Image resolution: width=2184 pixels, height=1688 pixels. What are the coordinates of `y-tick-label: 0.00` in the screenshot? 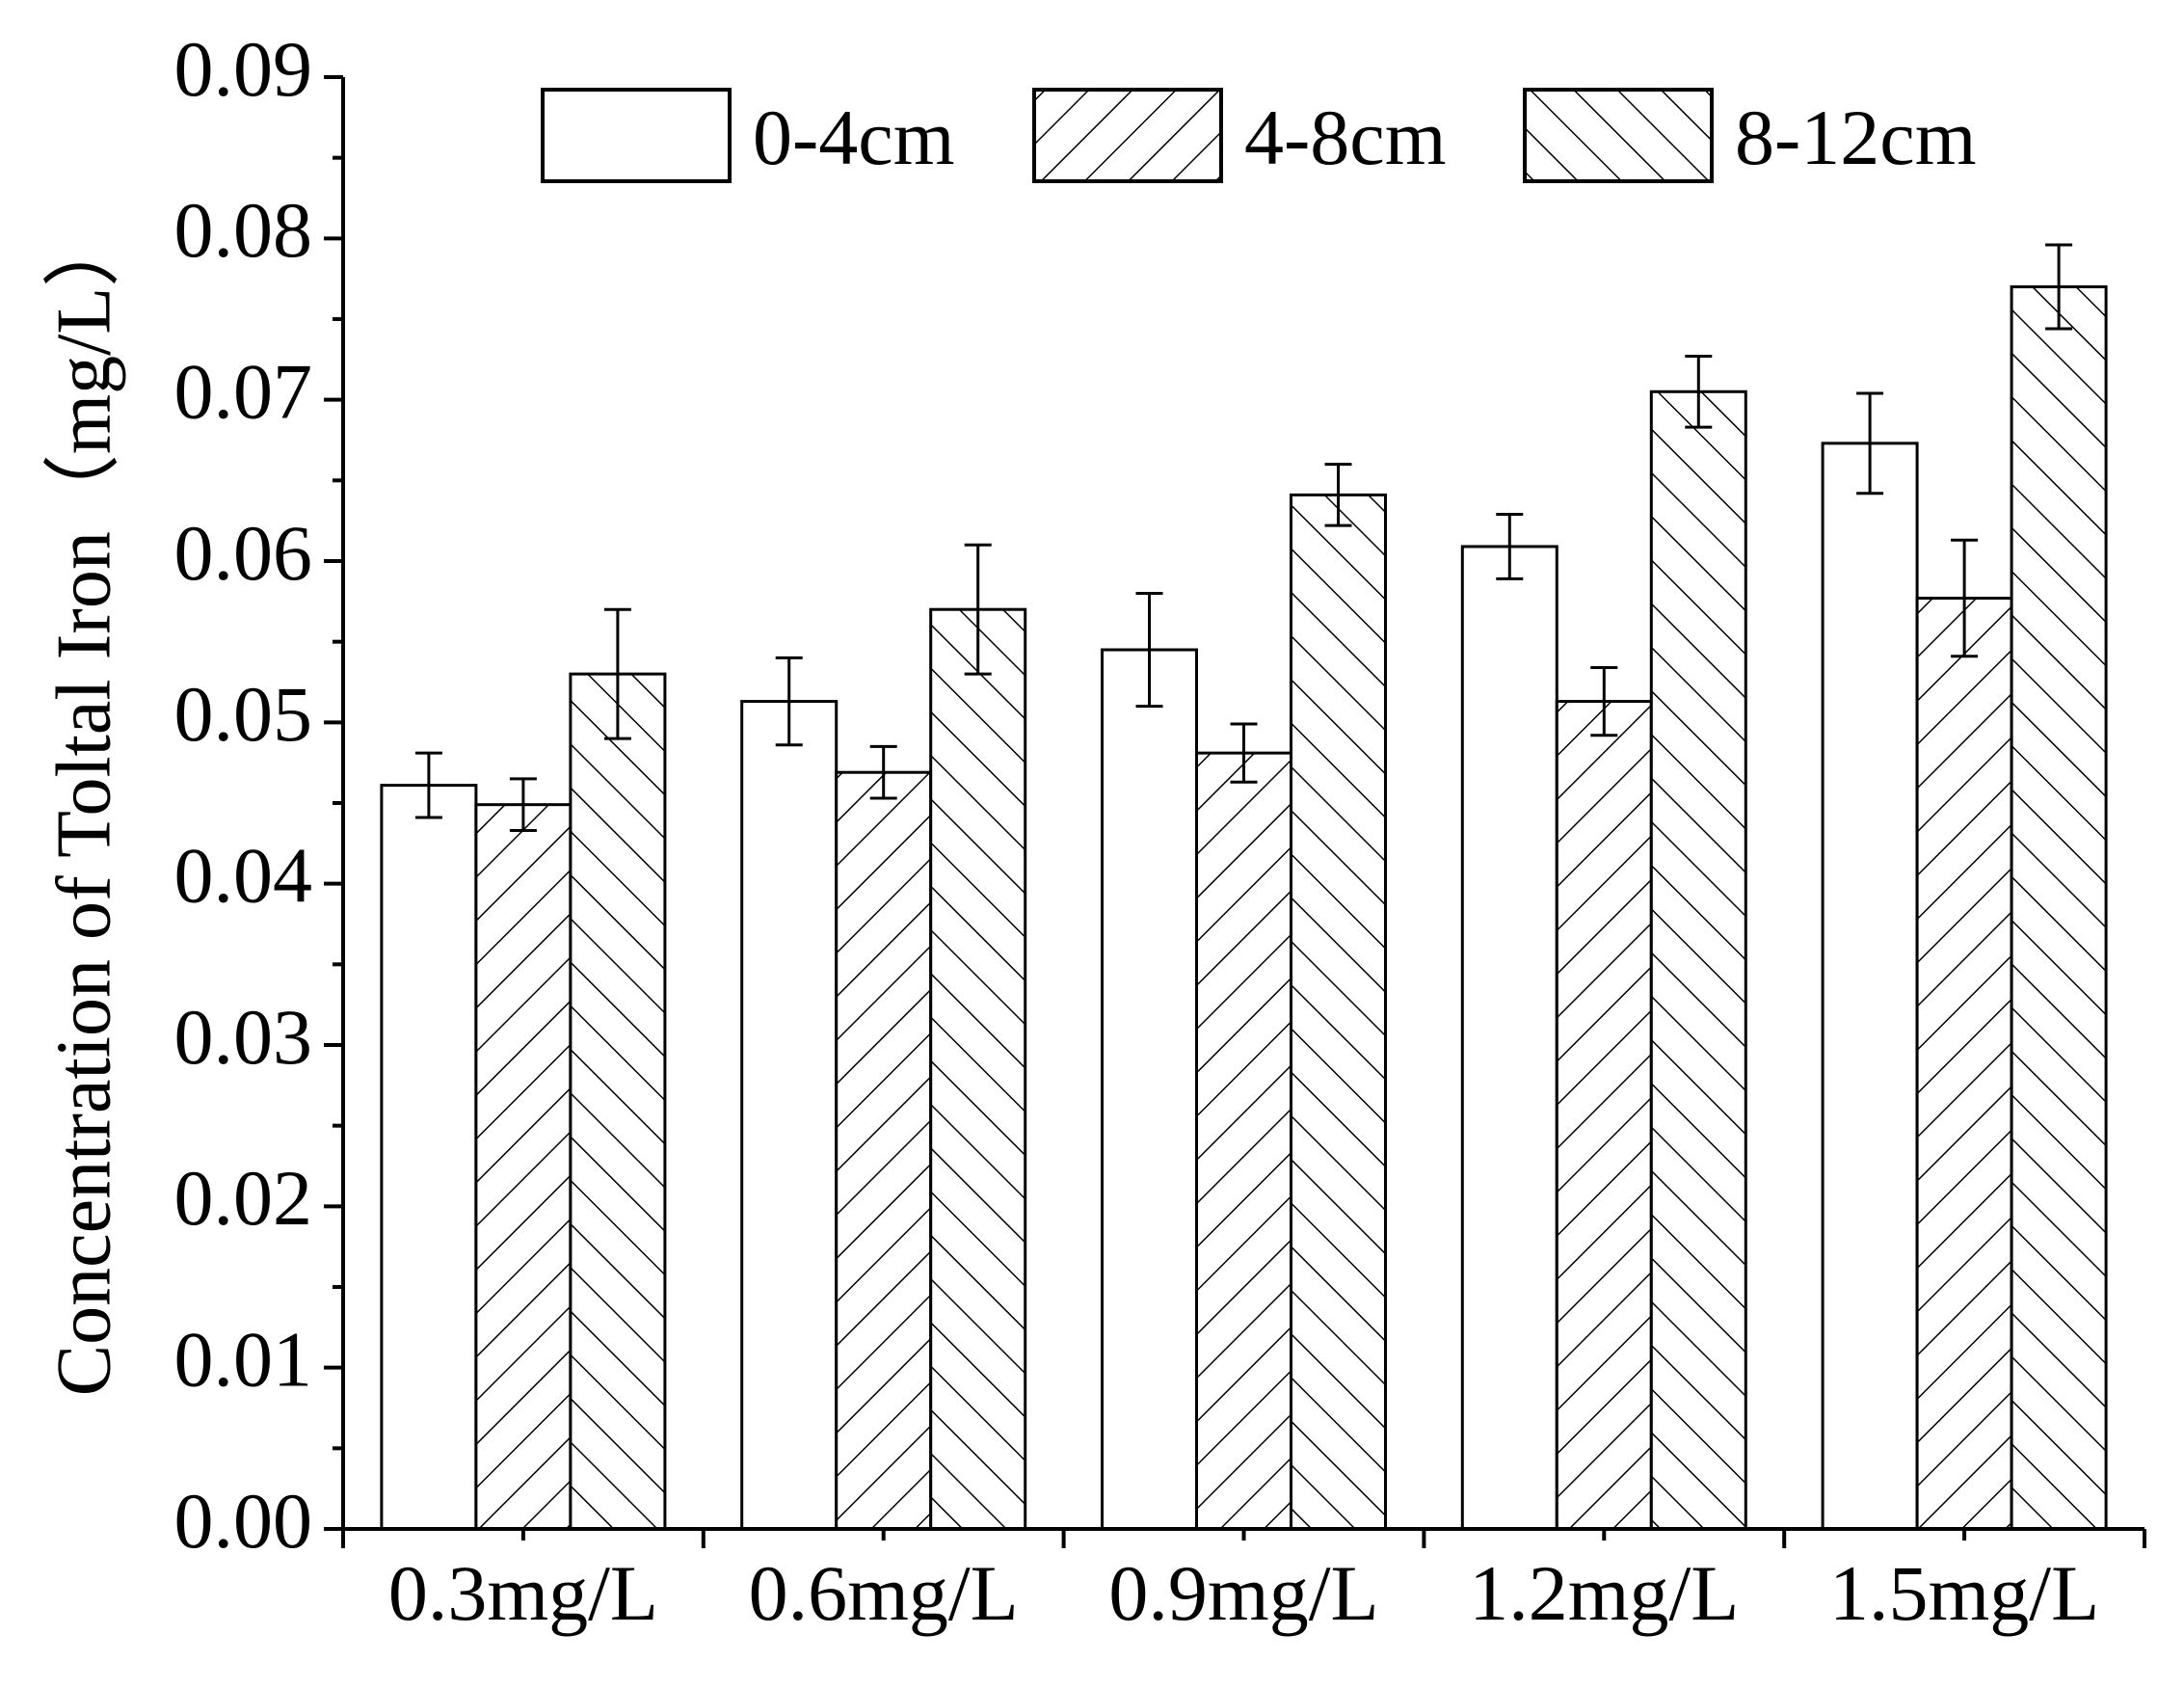 It's located at (244, 1521).